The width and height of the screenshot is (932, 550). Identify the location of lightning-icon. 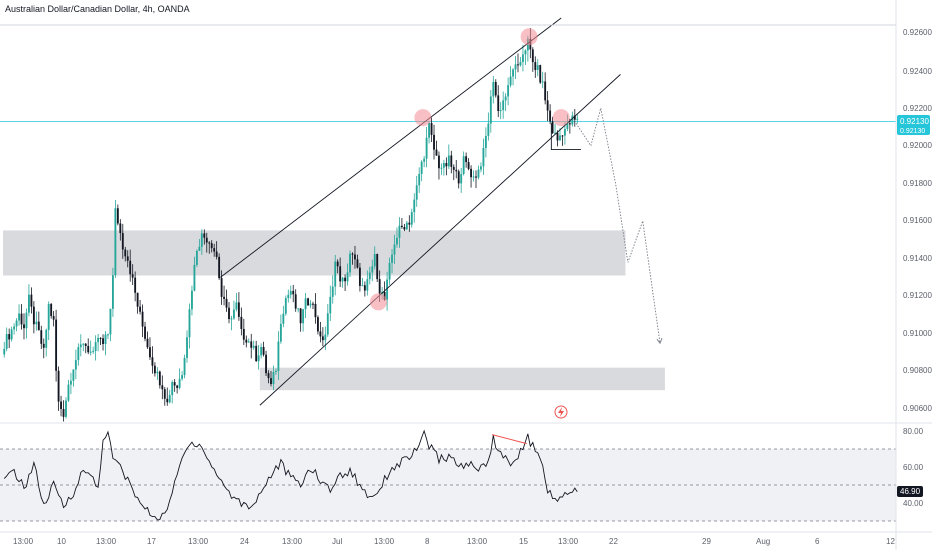
(561, 412).